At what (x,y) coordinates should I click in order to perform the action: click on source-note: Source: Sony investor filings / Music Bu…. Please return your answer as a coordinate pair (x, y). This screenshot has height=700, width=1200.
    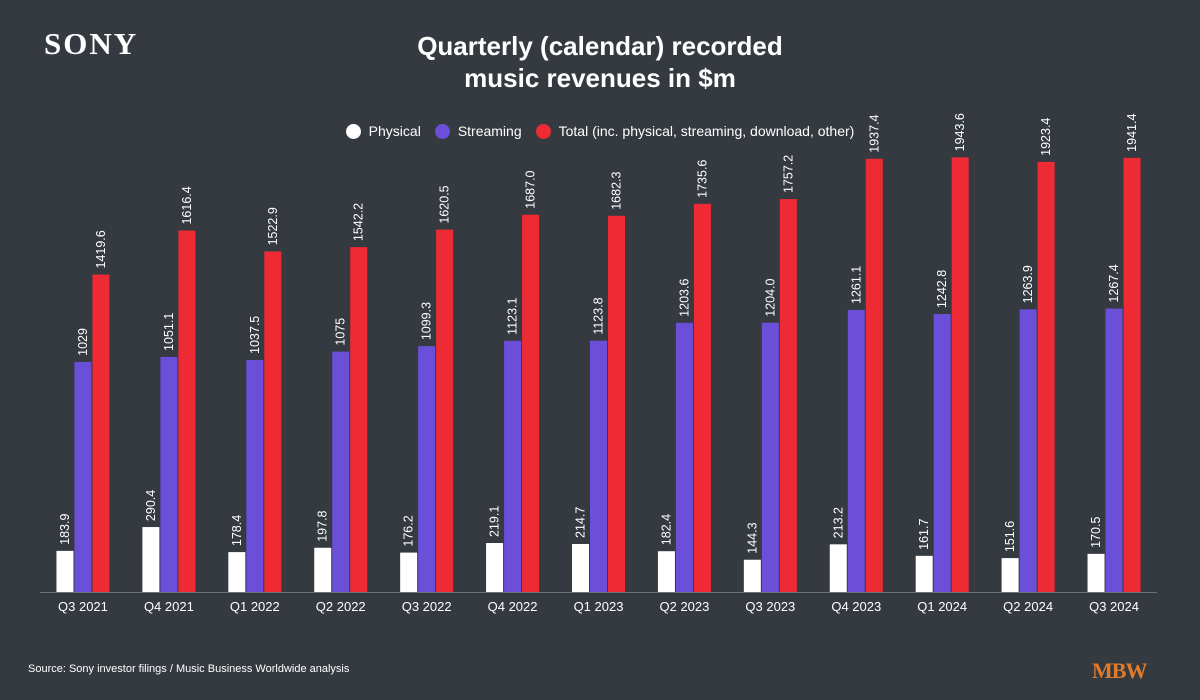
    Looking at the image, I should click on (189, 669).